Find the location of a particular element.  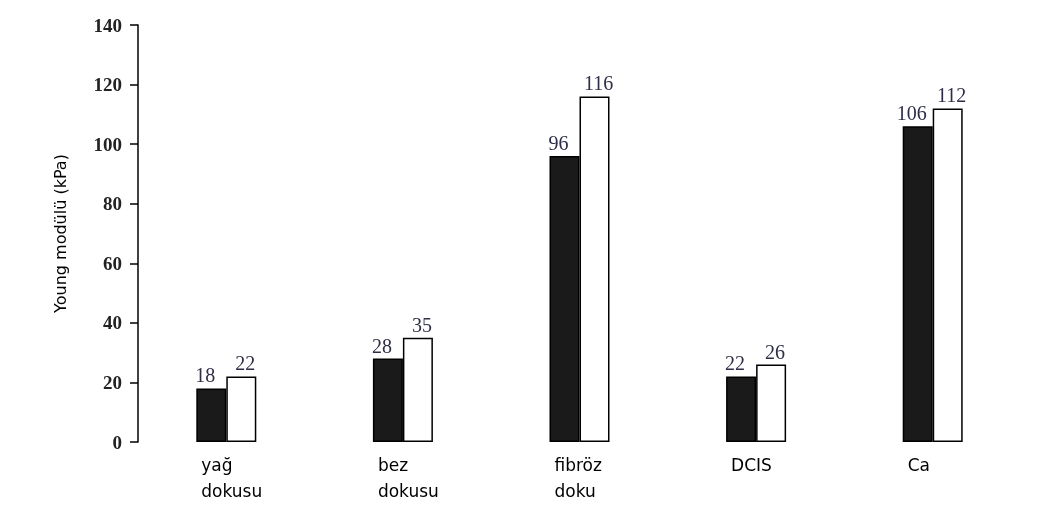

data-label: 112 is located at coordinates (952, 95).